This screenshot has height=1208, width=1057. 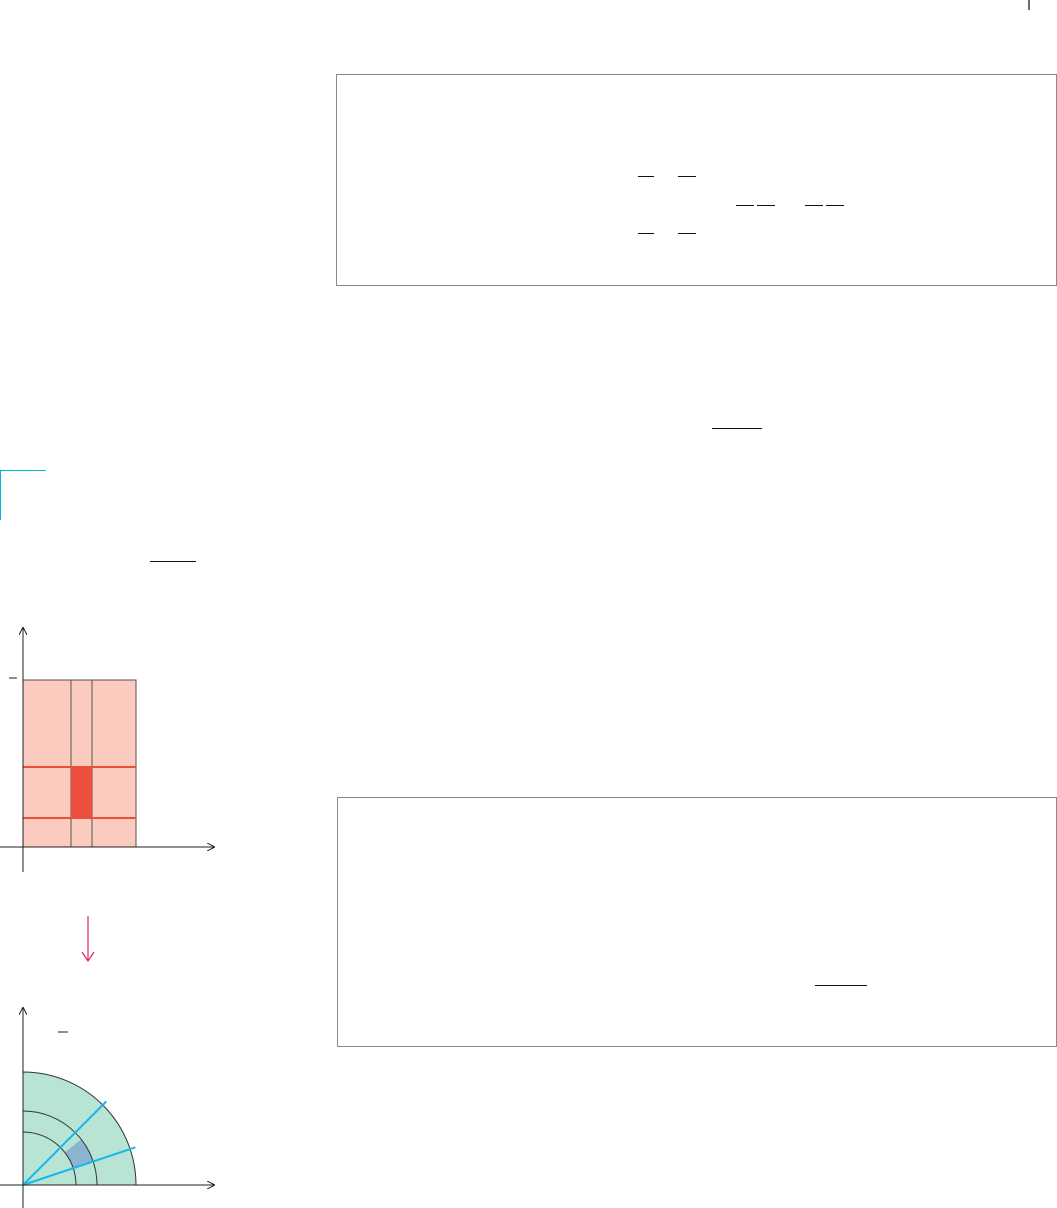 I want to click on rectangular-region-diagram, so click(x=115, y=747).